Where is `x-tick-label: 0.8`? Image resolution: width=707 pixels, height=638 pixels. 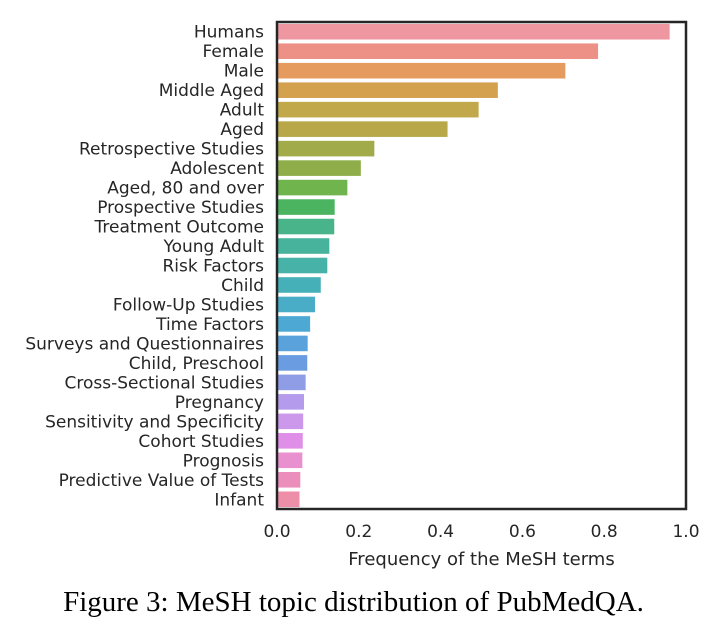 x-tick-label: 0.8 is located at coordinates (604, 532).